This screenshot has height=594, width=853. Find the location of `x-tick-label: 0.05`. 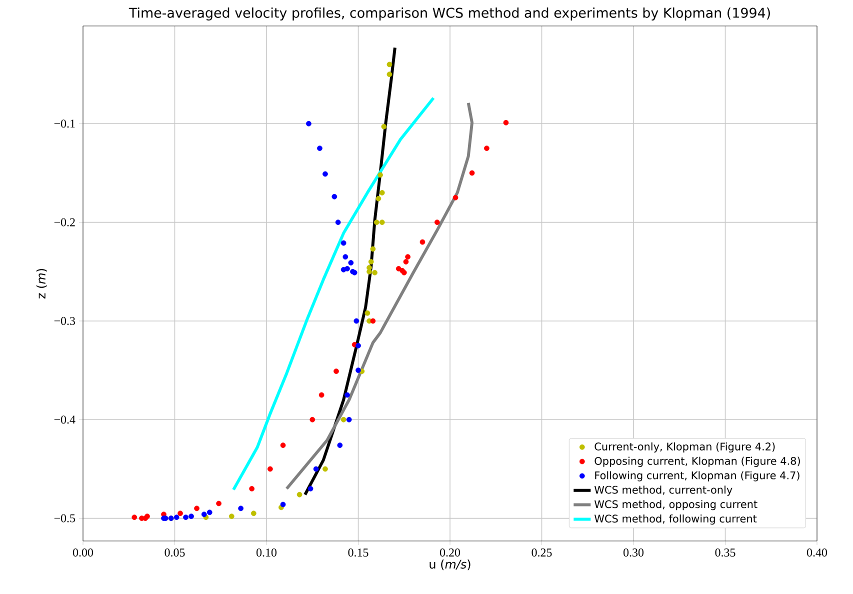

x-tick-label: 0.05 is located at coordinates (174, 552).